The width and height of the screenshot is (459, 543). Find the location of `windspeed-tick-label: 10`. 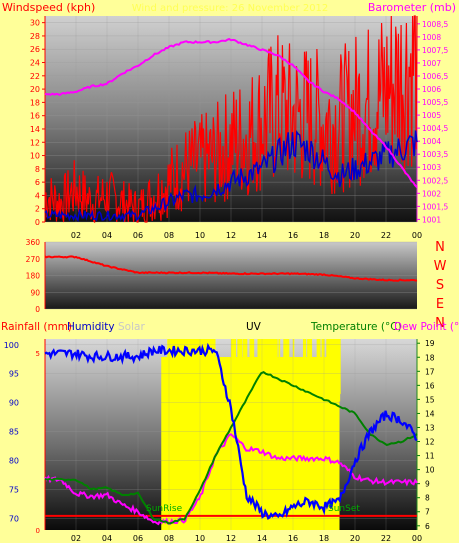

windspeed-tick-label: 10 is located at coordinates (35, 156).